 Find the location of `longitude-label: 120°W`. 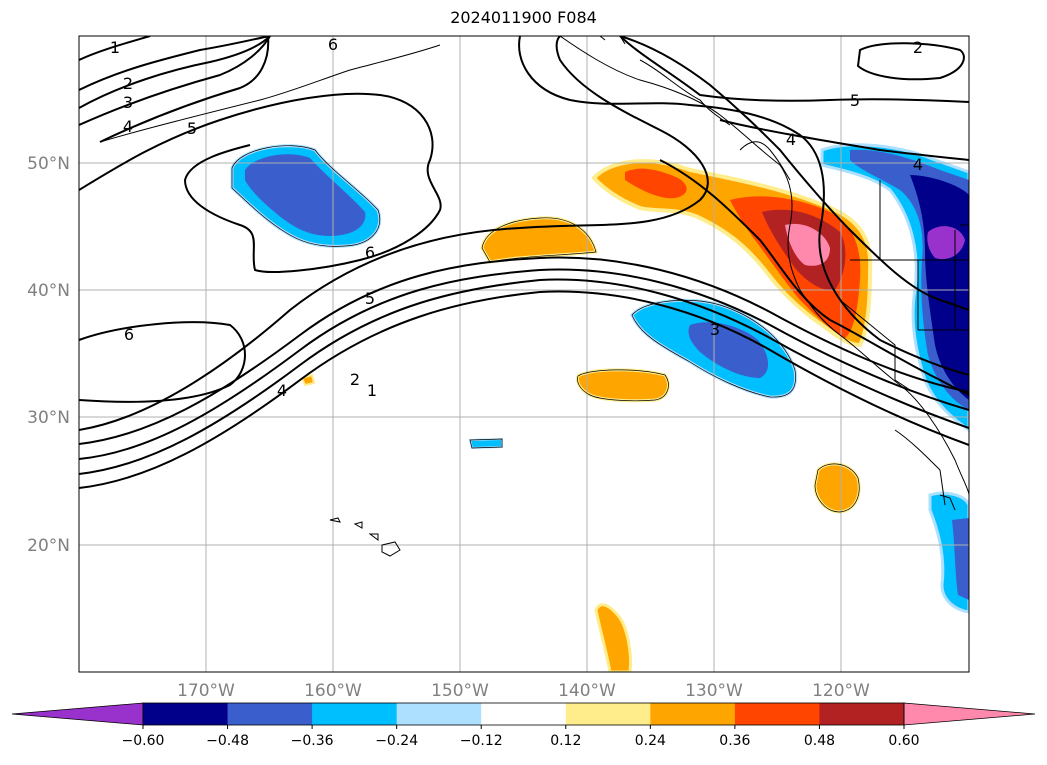

longitude-label: 120°W is located at coordinates (841, 691).